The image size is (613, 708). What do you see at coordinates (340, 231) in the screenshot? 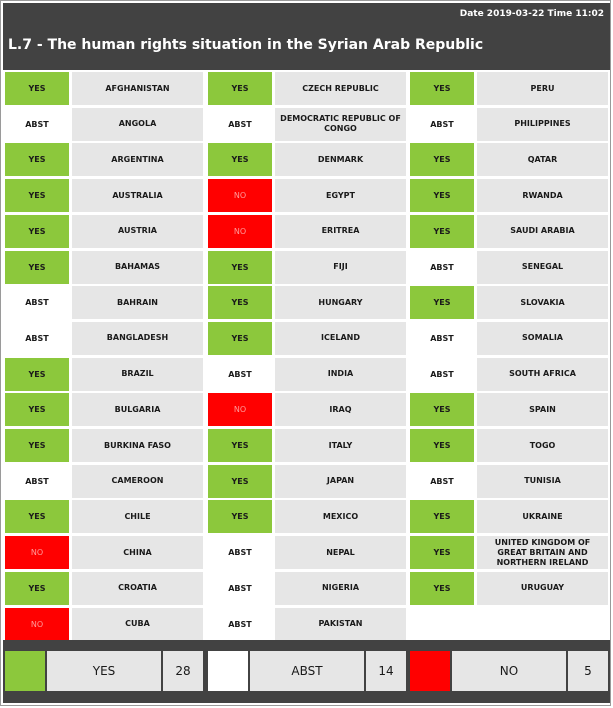
I see `country-name: ERITREA` at bounding box center [340, 231].